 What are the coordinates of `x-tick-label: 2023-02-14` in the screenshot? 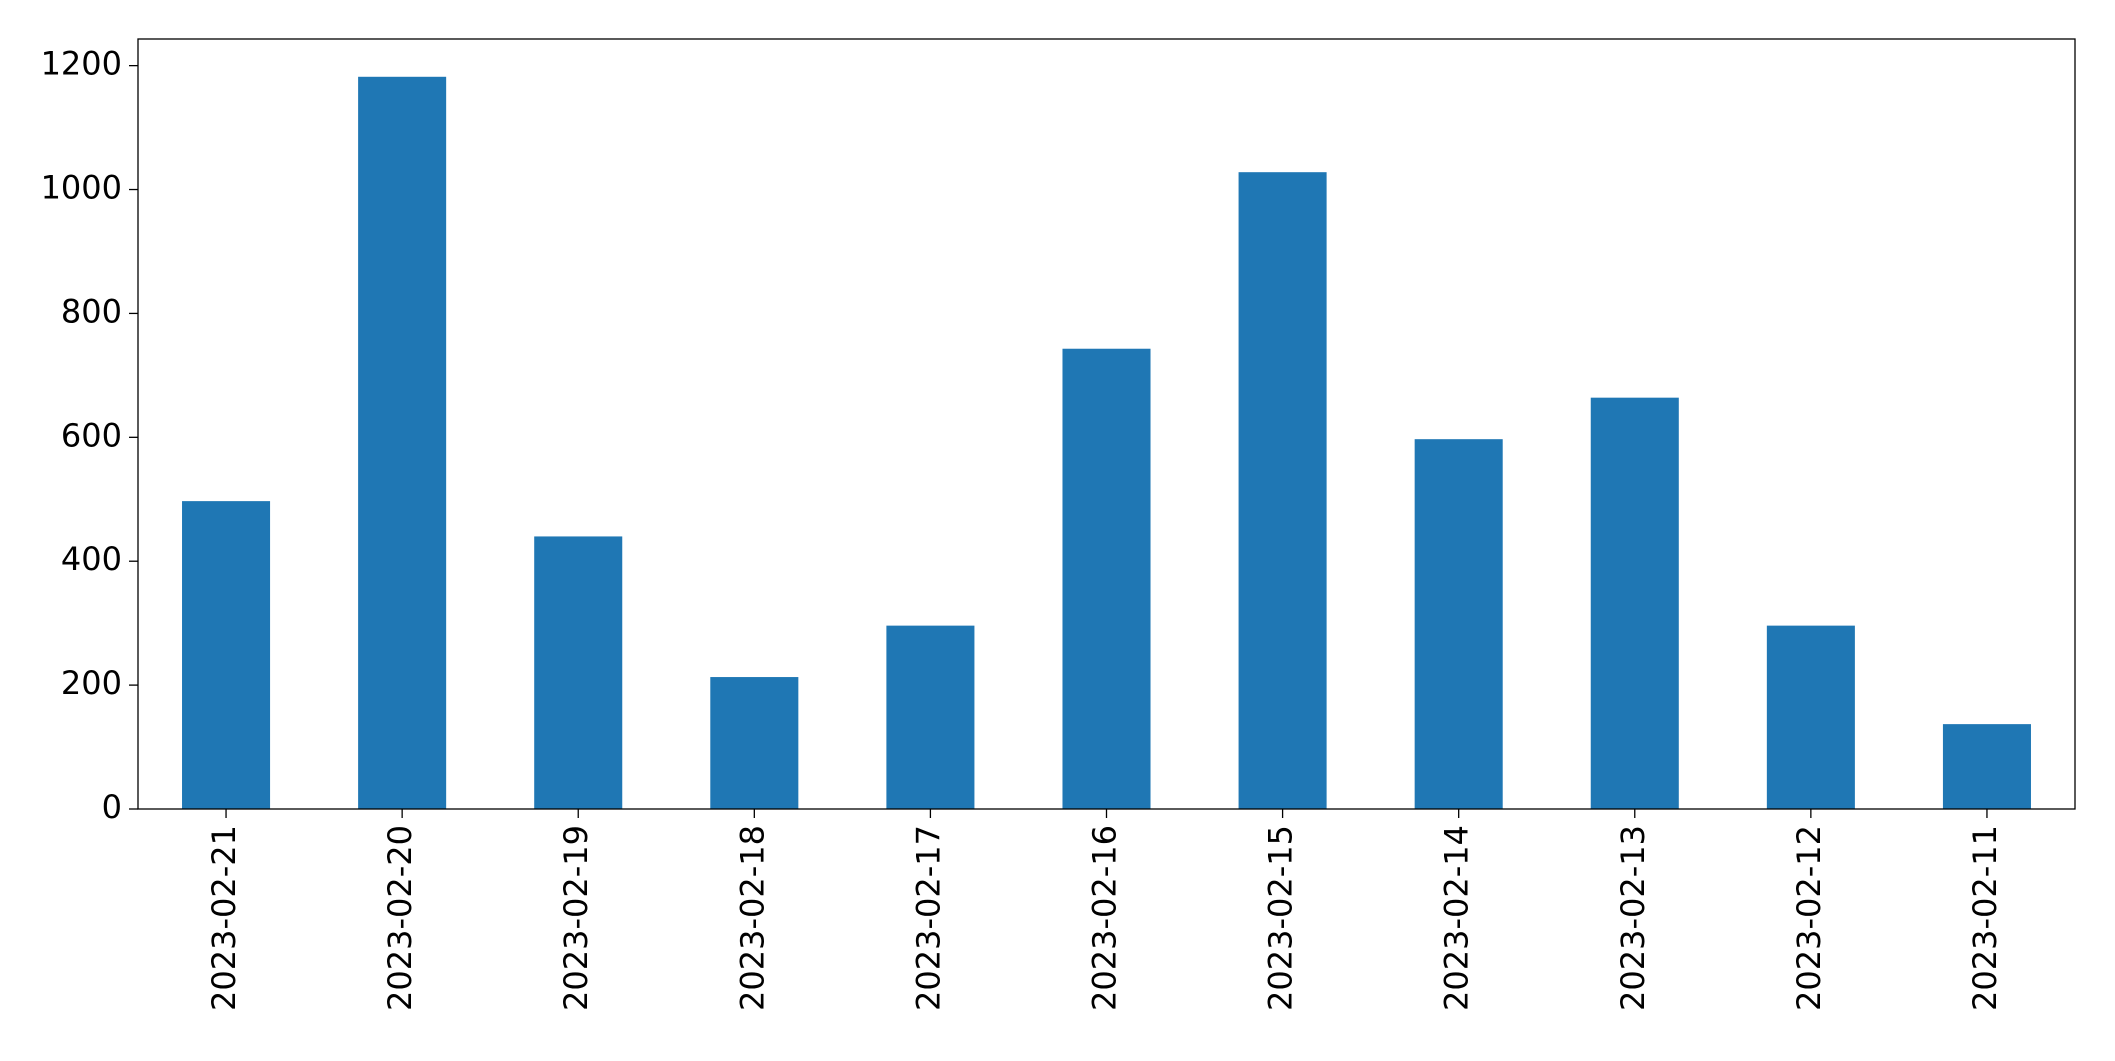 It's located at (1457, 918).